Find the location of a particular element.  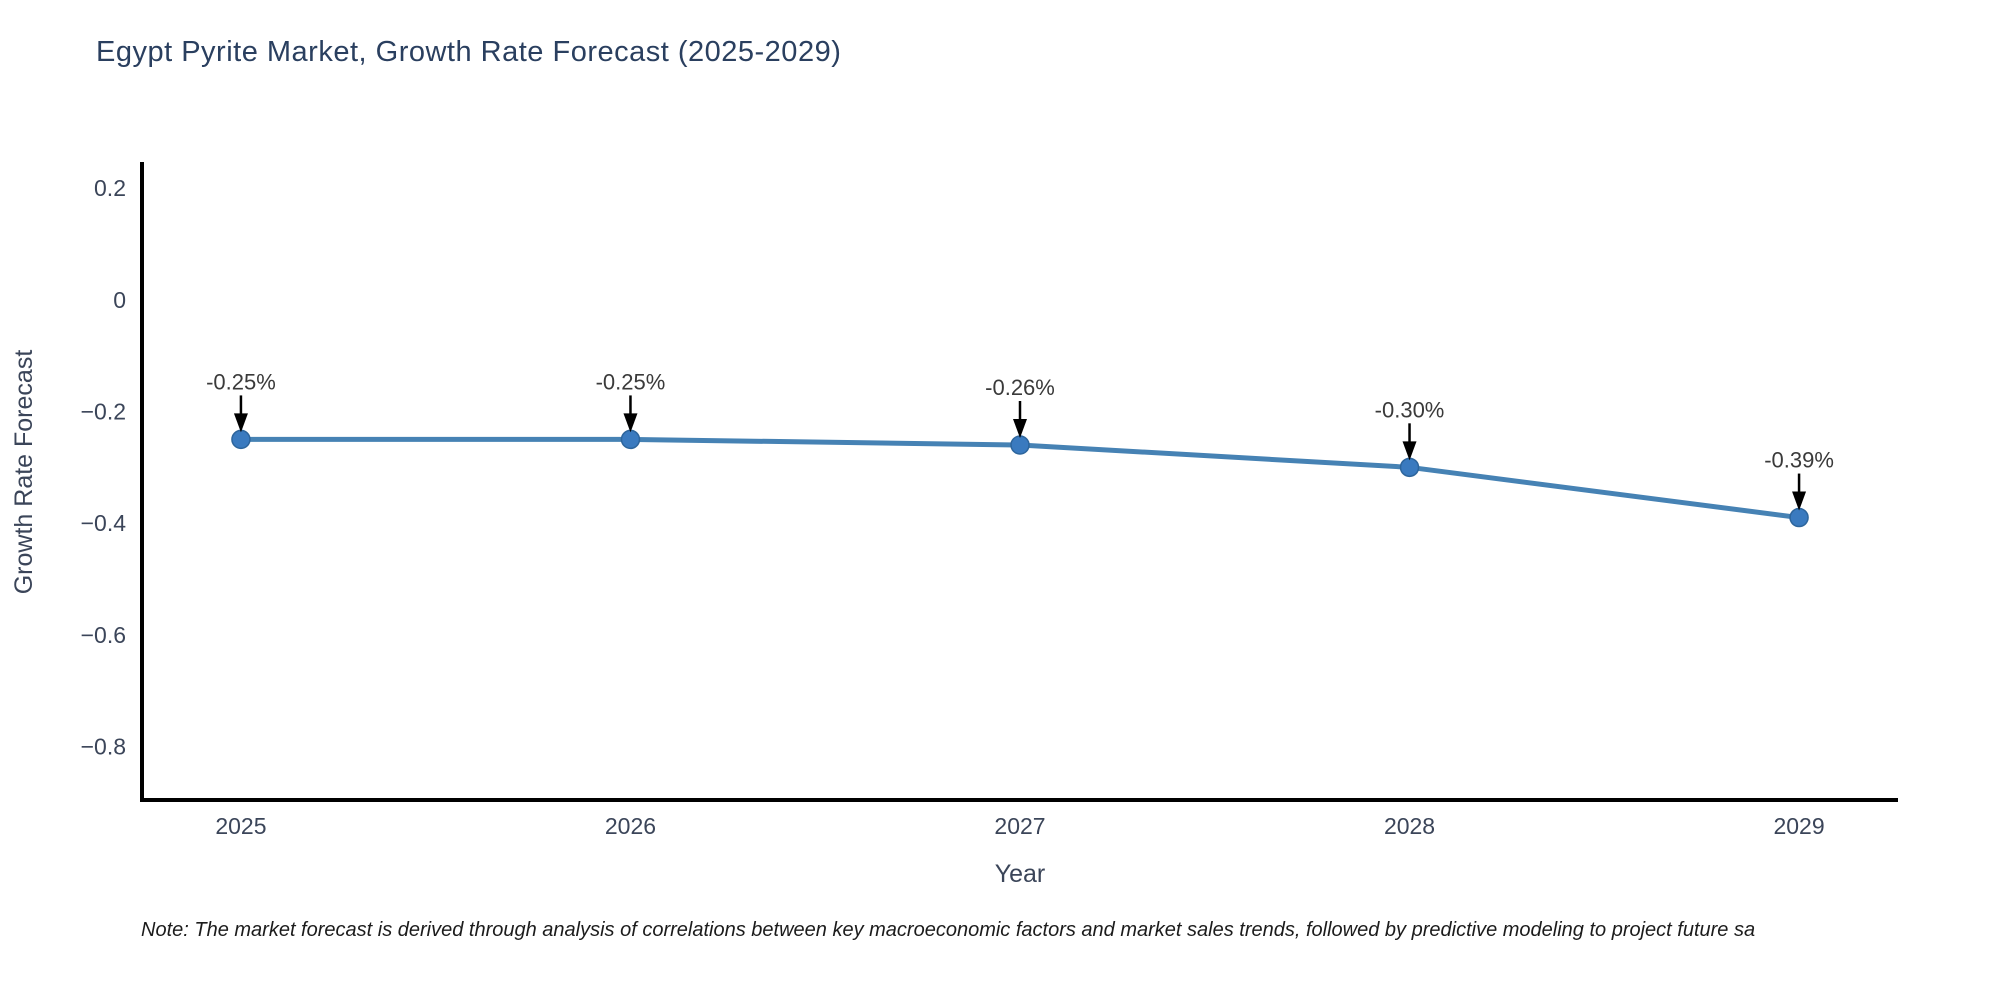

y-axis-title: Growth Rate Forecast is located at coordinates (24, 472).